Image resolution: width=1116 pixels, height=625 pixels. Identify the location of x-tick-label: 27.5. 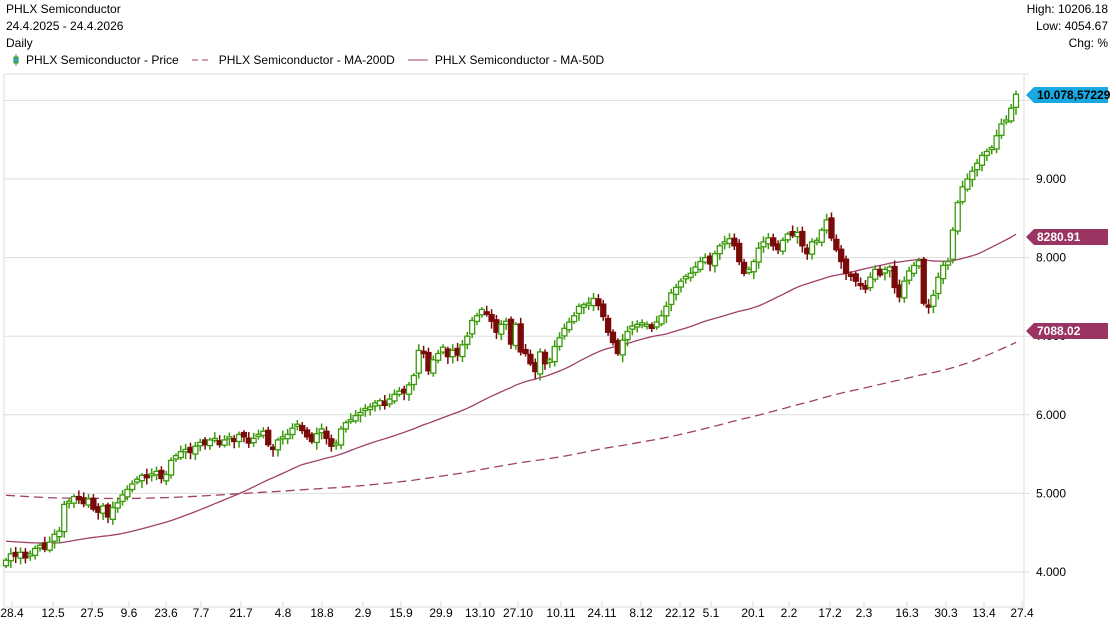
(92, 613).